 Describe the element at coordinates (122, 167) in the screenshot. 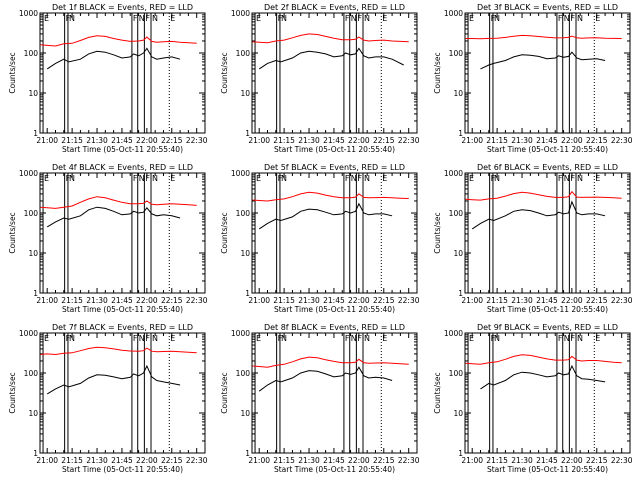

I see `panel-title: Det 4f BLACK = Events, RED = LLD` at that location.